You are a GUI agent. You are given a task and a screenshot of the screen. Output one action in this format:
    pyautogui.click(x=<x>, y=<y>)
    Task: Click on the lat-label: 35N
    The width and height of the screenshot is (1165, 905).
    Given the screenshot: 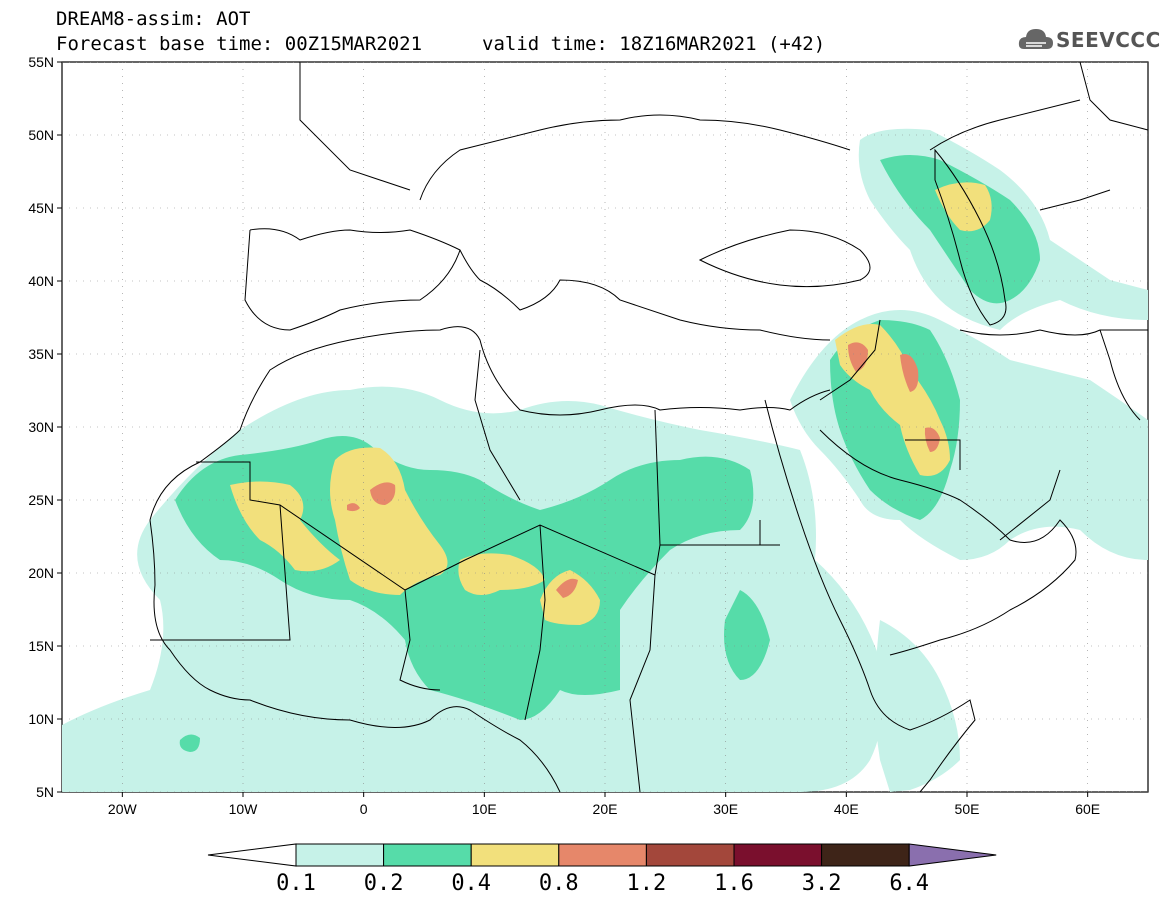 What is the action you would take?
    pyautogui.click(x=41, y=354)
    